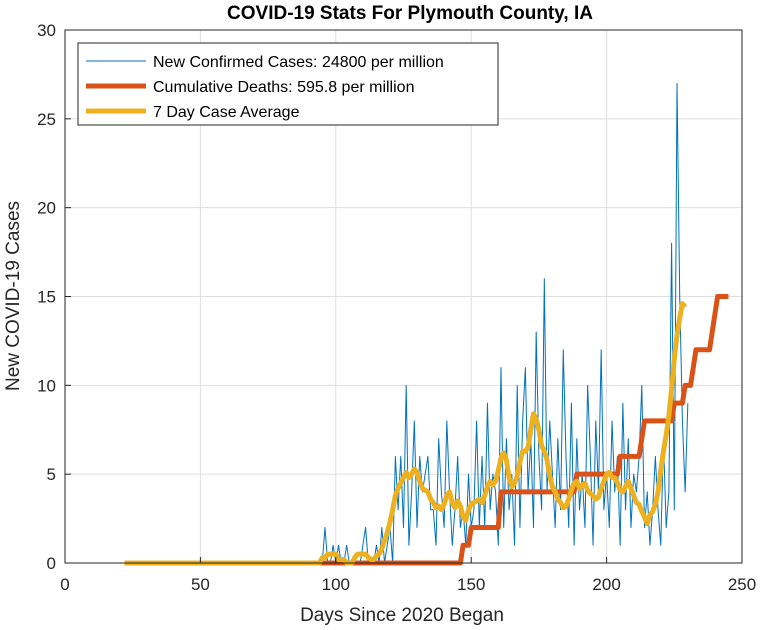  I want to click on legend-label-7-day-average: 7 Day Case Average, so click(226, 112).